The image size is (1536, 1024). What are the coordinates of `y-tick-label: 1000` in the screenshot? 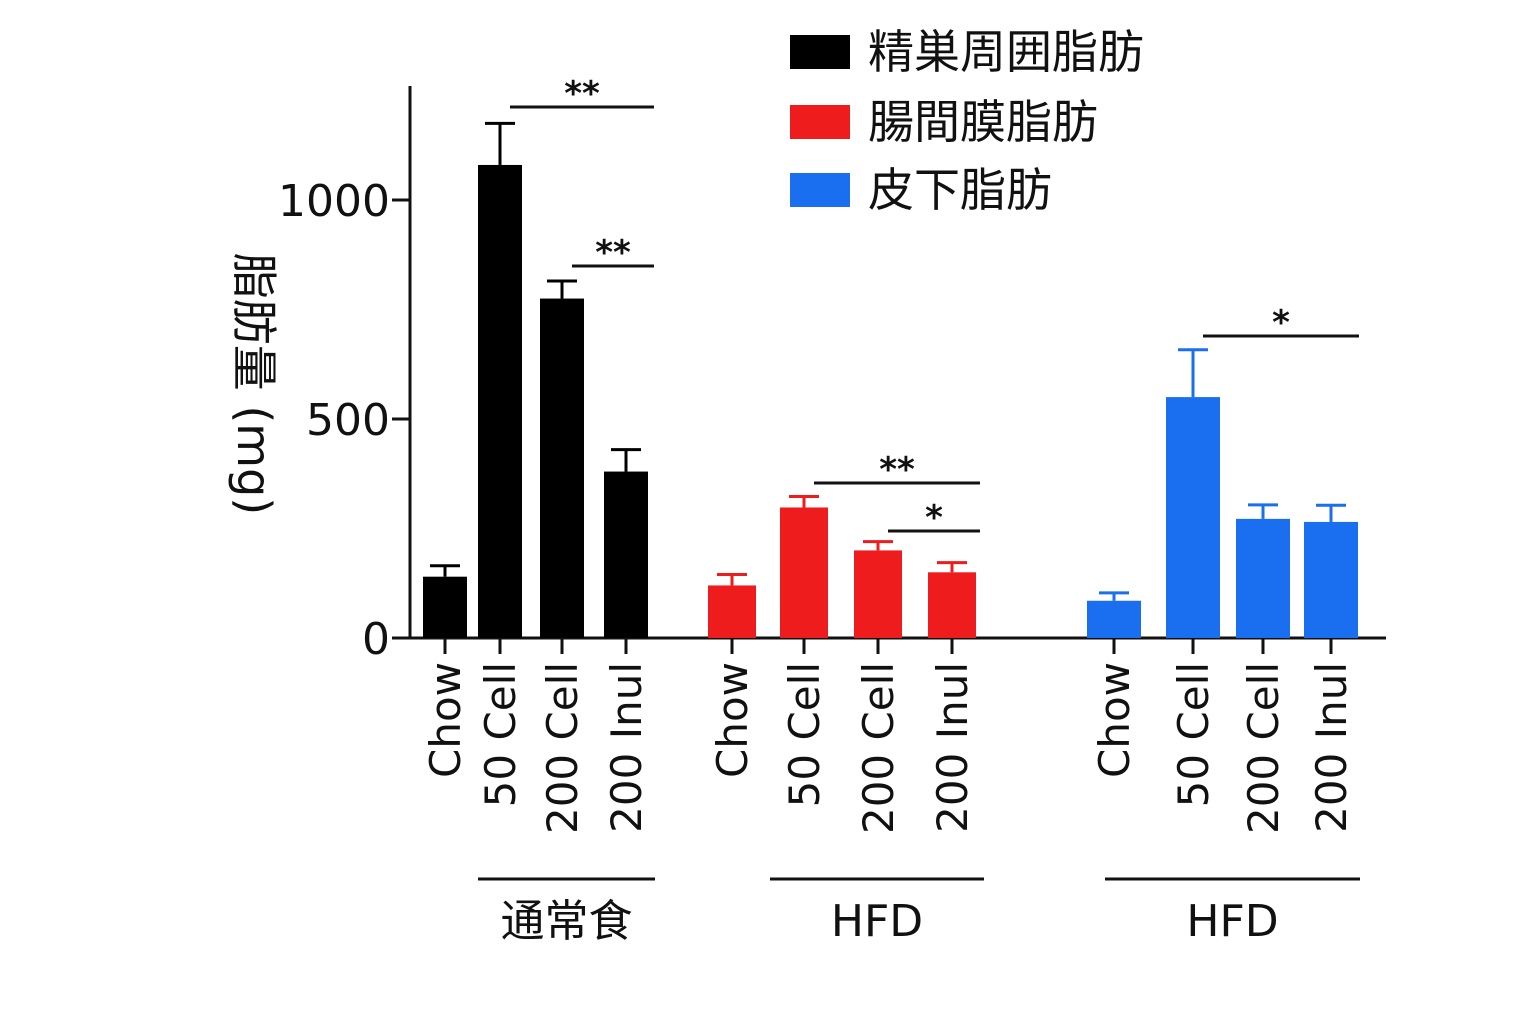 It's located at (334, 201).